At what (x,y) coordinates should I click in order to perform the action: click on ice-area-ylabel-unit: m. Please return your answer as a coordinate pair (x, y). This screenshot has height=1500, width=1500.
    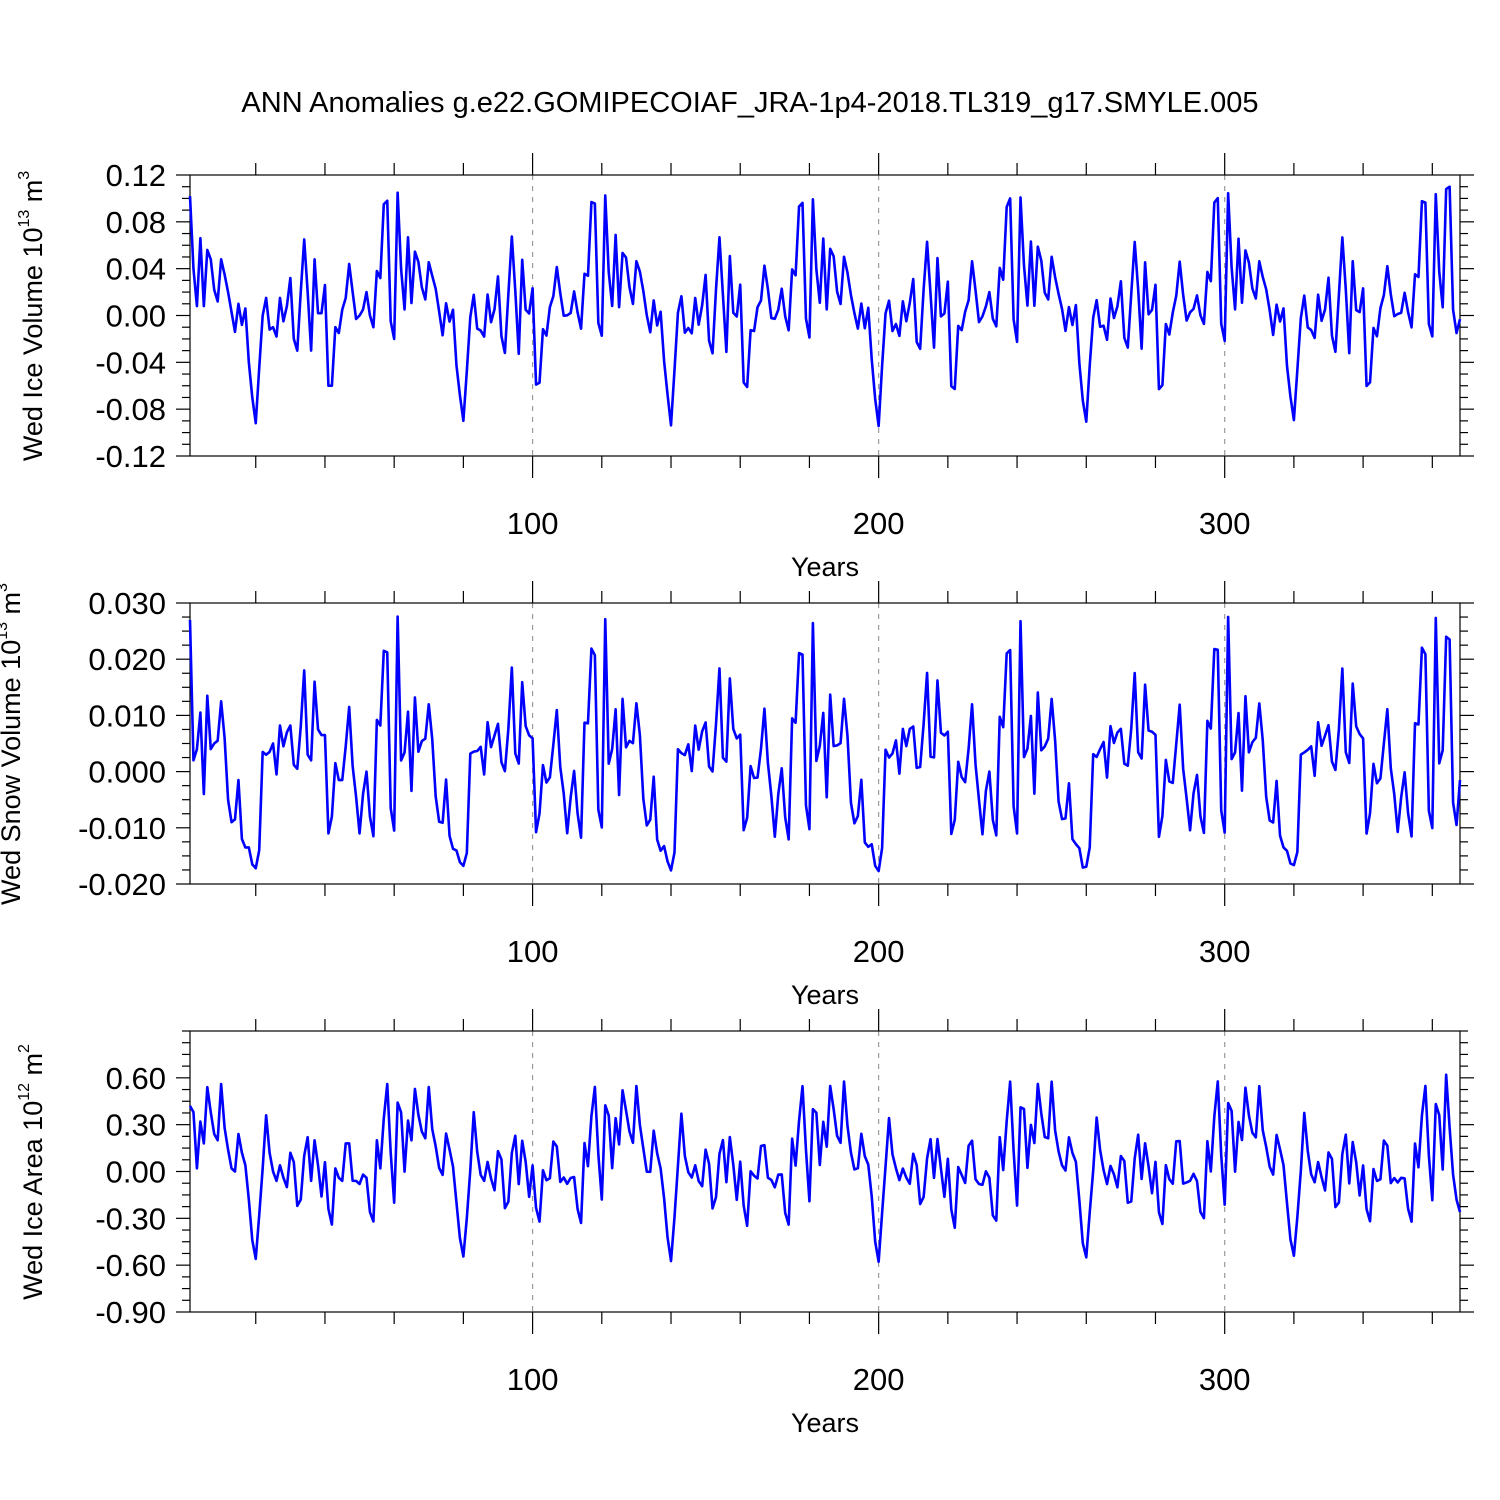
    Looking at the image, I should click on (33, 1068).